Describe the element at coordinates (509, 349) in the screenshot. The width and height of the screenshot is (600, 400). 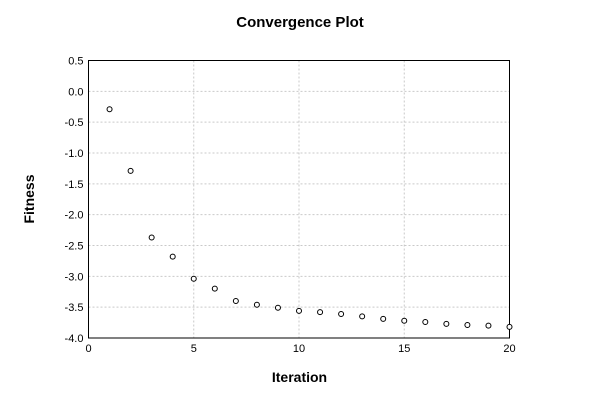
I see `x-tick-label: 20` at that location.